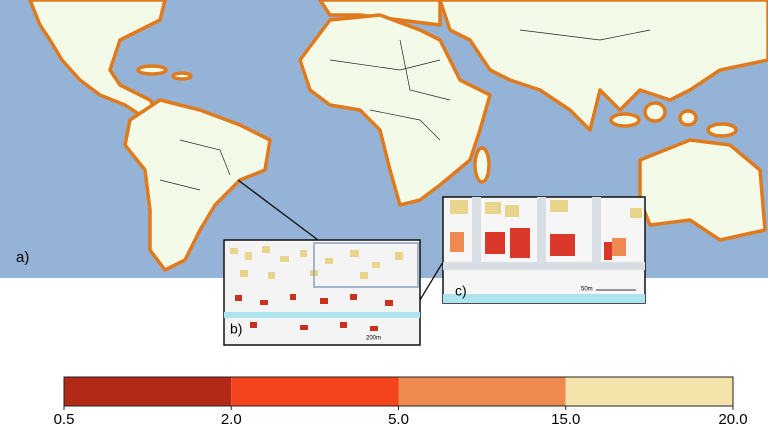 This screenshot has height=432, width=768. I want to click on inset-b: b) 200m, so click(322, 292).